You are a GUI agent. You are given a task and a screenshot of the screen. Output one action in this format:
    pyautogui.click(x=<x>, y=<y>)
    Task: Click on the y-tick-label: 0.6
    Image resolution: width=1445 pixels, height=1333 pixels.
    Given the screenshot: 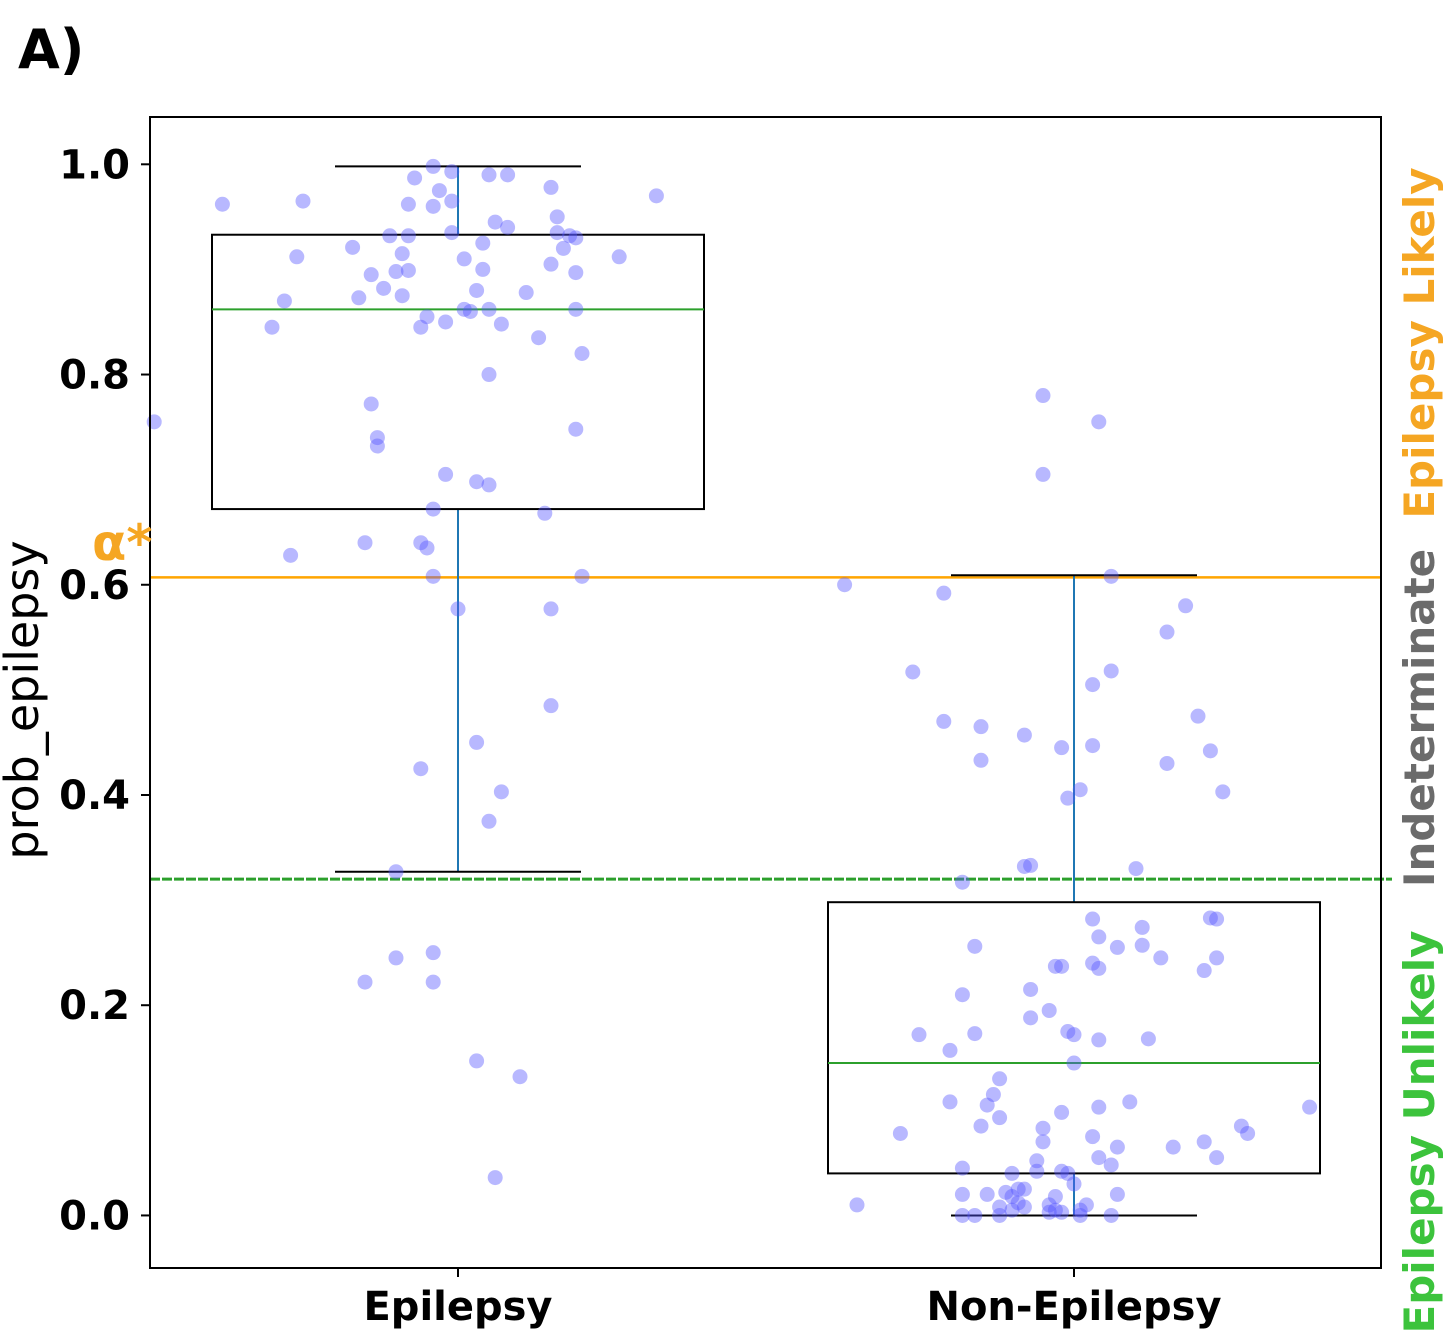 What is the action you would take?
    pyautogui.click(x=94, y=586)
    